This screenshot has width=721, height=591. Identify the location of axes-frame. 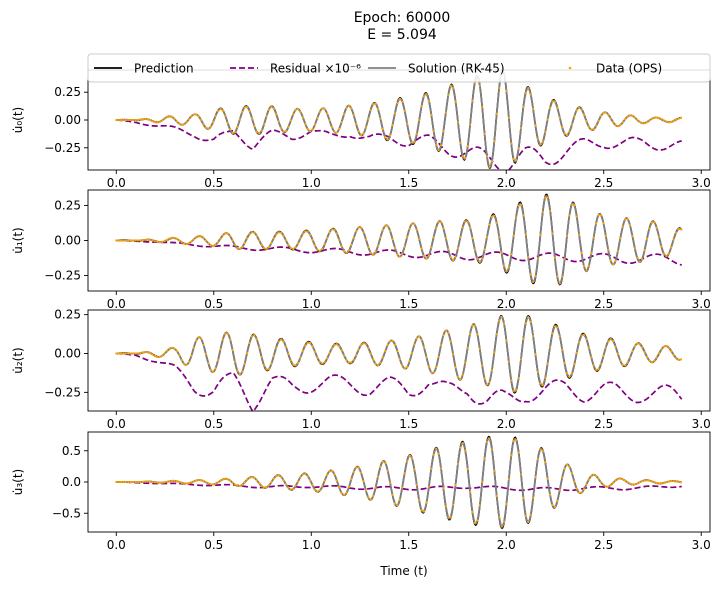
(399, 120).